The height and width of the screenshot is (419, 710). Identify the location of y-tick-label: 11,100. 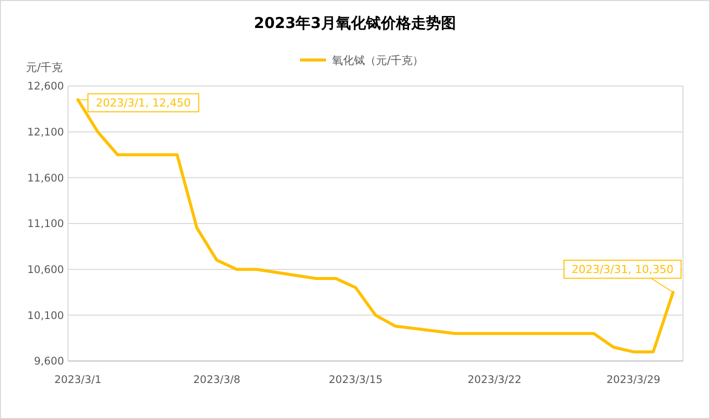
(45, 224).